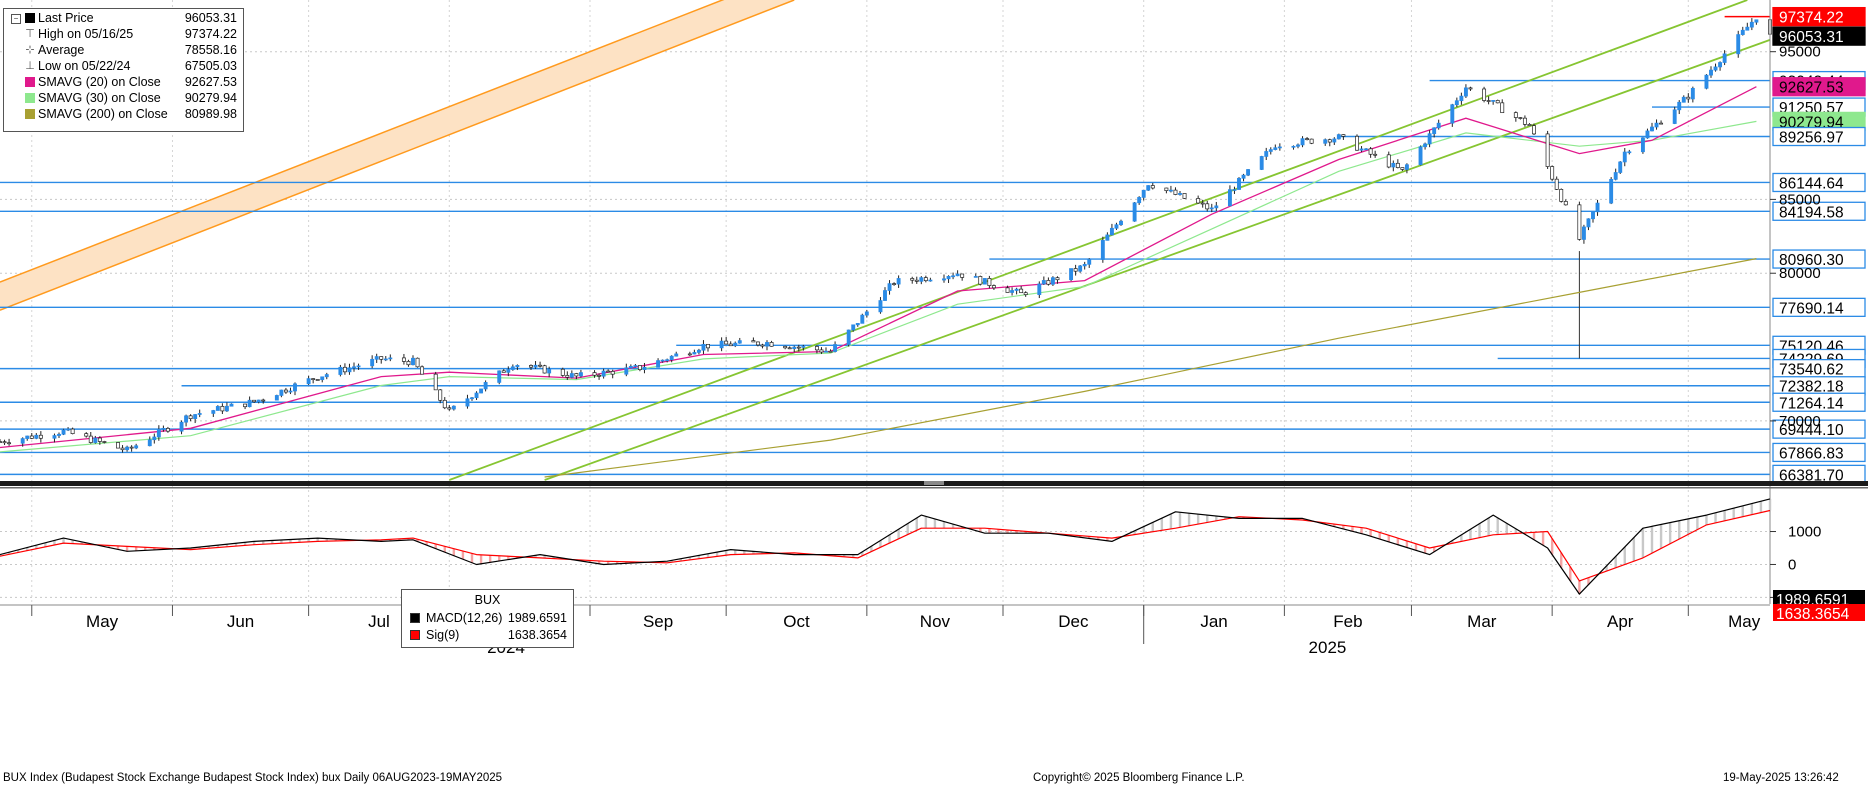 The height and width of the screenshot is (789, 1868). I want to click on divider-shadow, so click(934, 488).